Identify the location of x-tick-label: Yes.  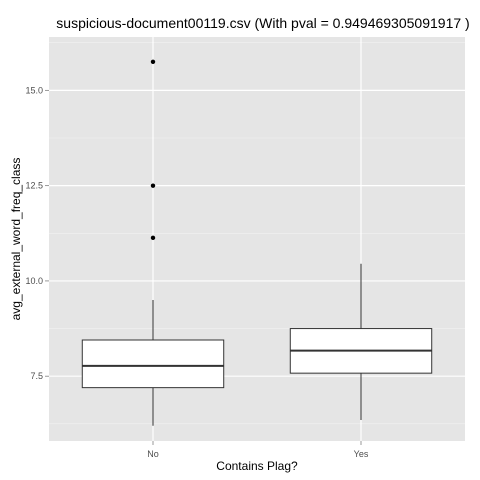
(361, 454).